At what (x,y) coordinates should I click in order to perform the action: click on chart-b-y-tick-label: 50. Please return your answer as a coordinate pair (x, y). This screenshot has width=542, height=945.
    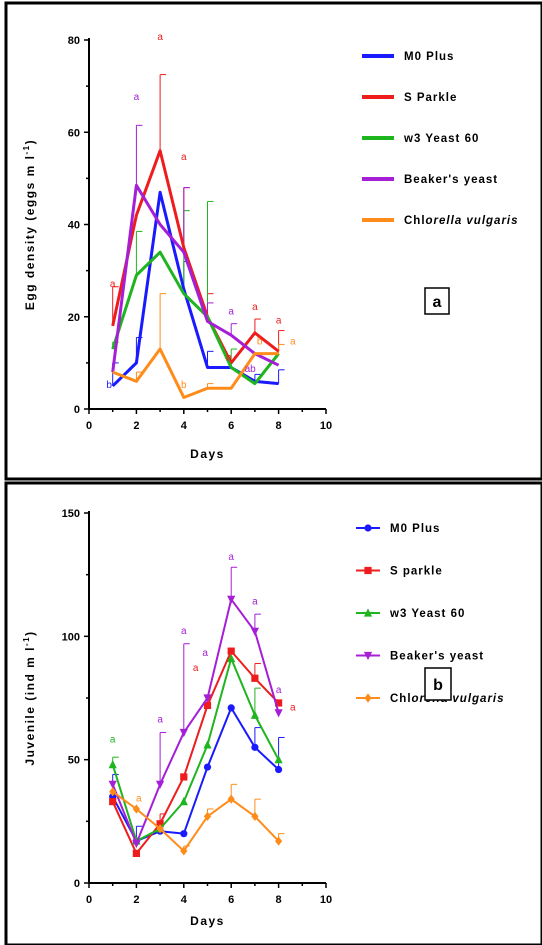
    Looking at the image, I should click on (74, 761).